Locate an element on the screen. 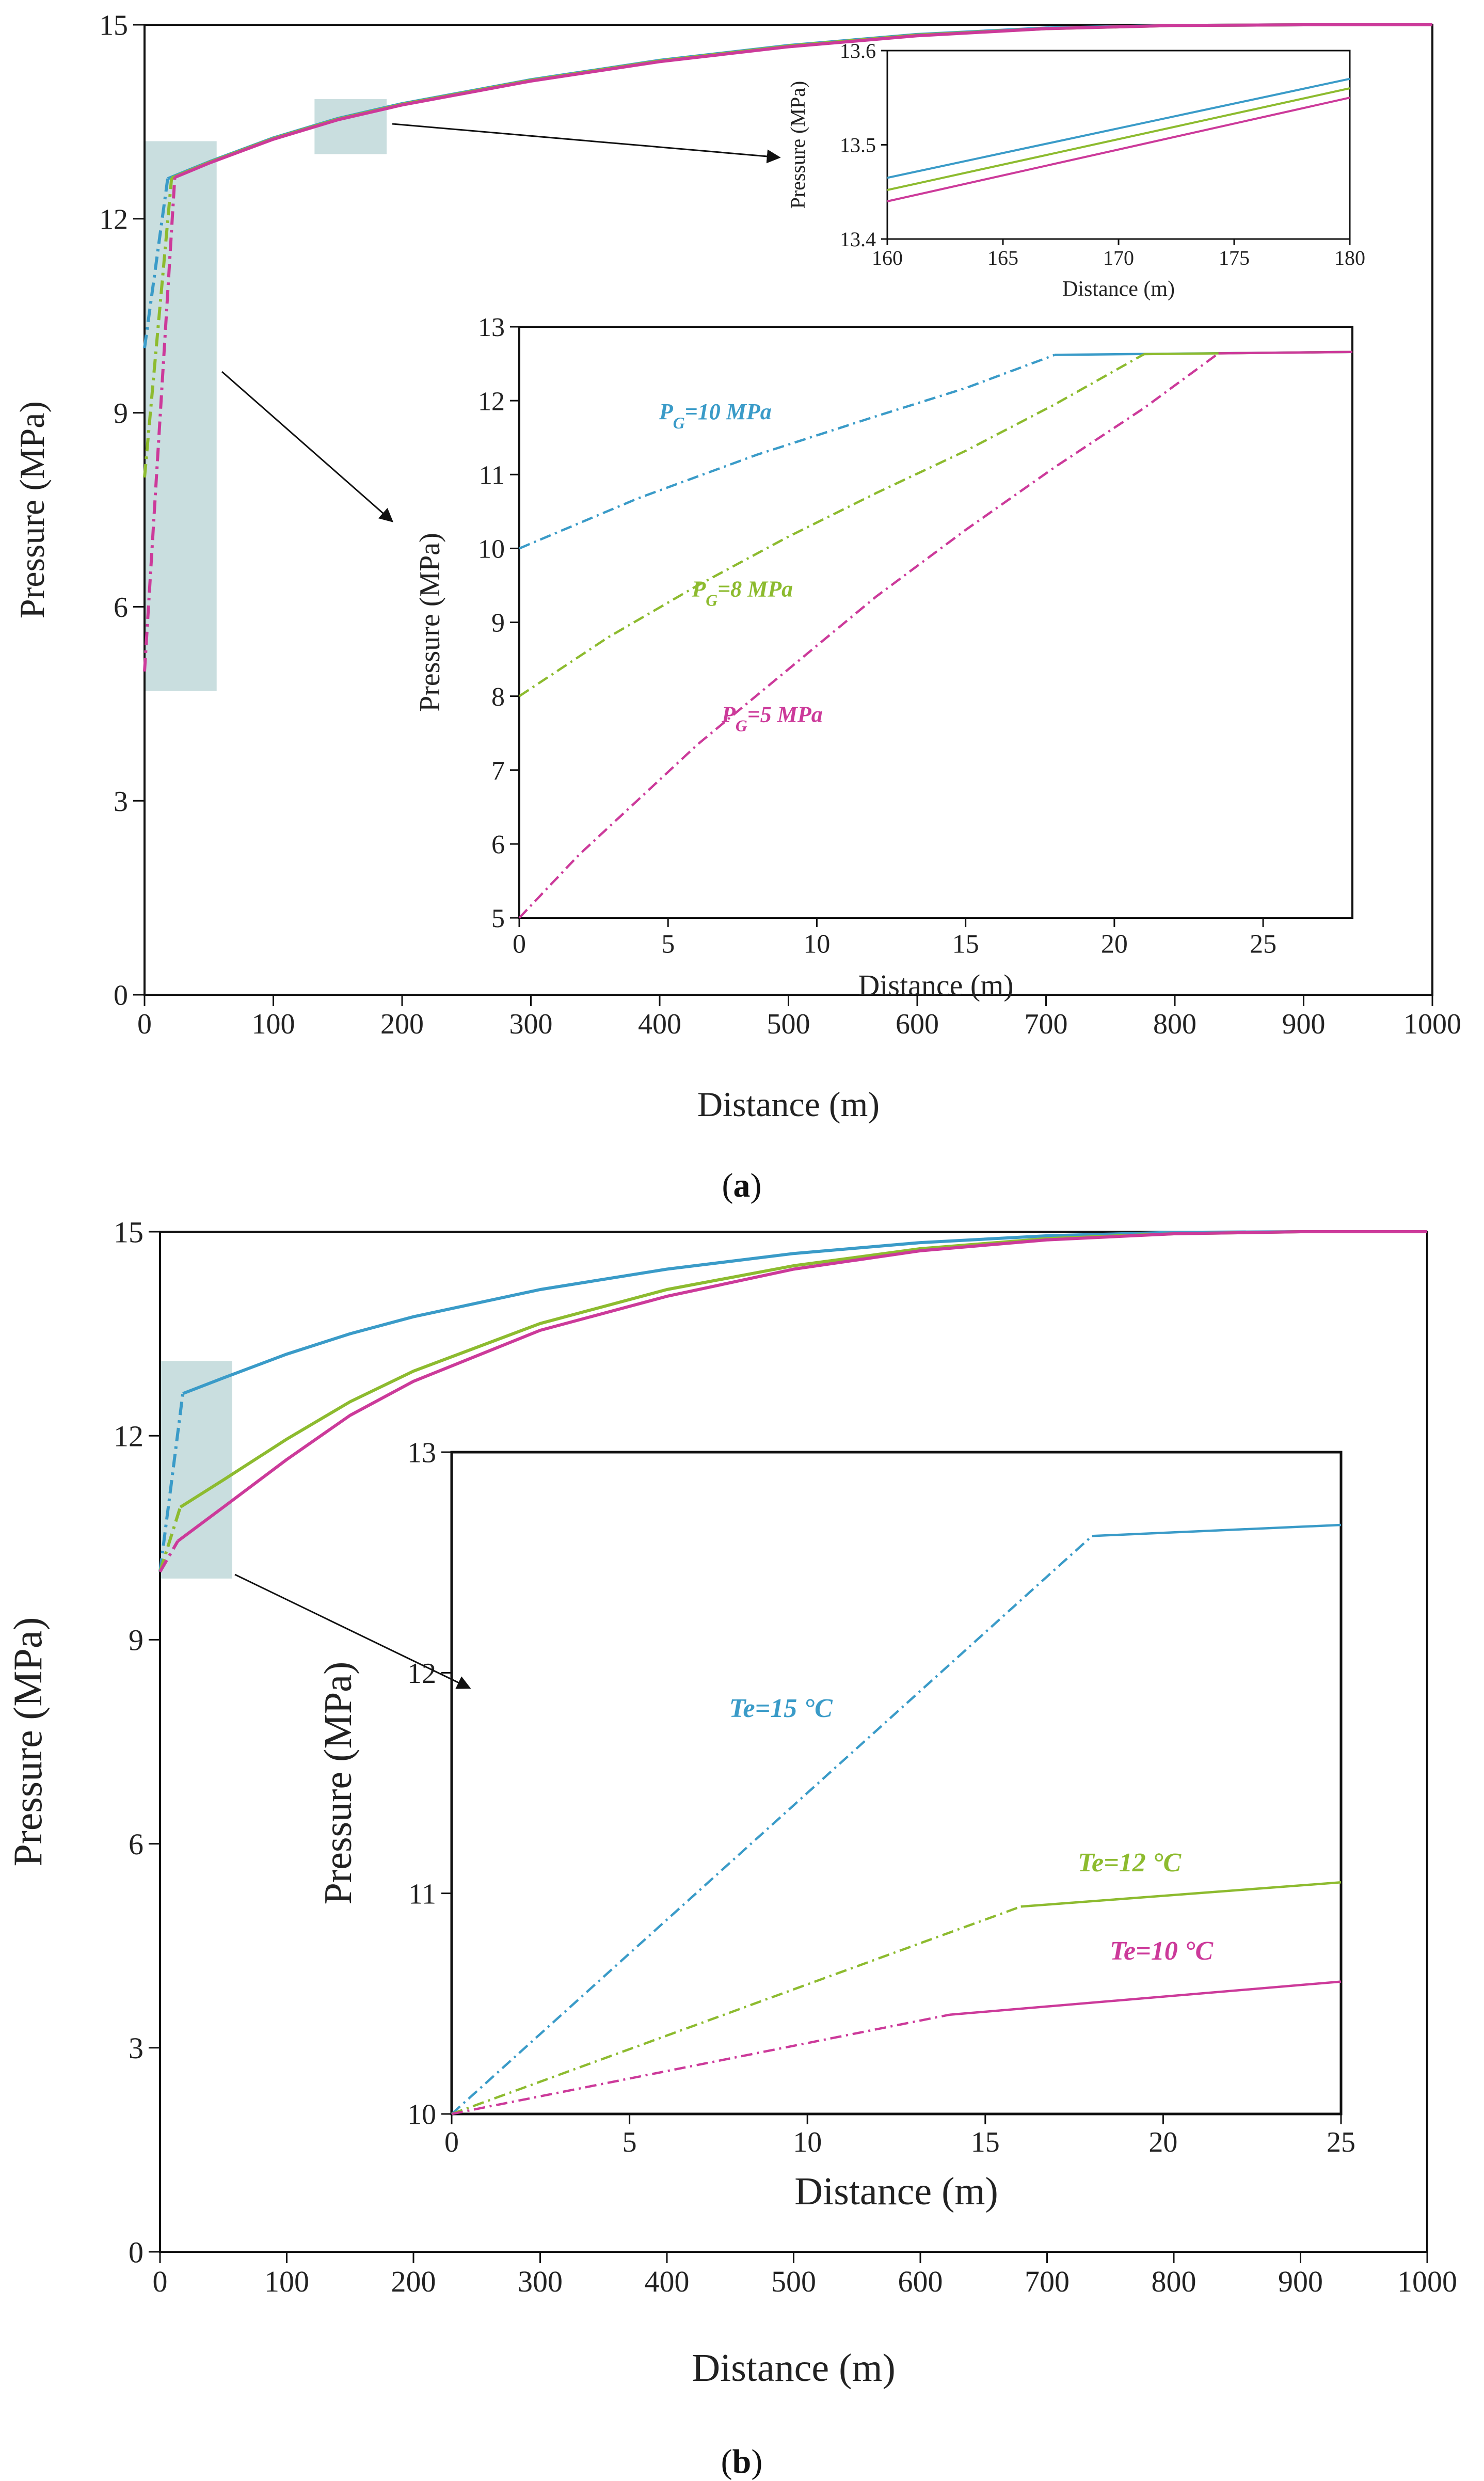 This screenshot has width=1484, height=2481. y-tick-label: 13.5 is located at coordinates (858, 145).